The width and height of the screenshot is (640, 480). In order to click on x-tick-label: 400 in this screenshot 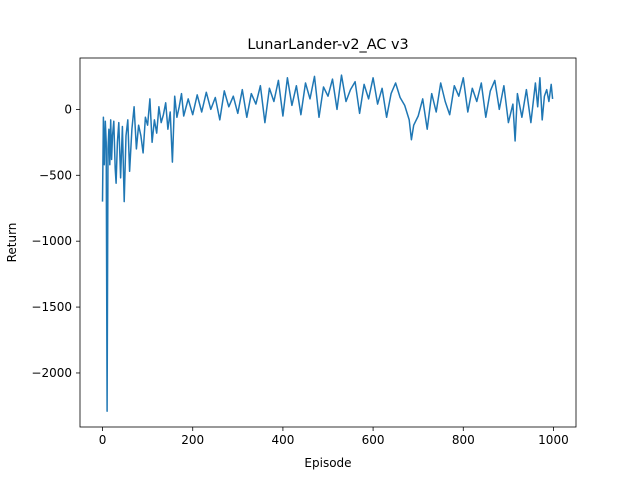, I will do `click(282, 440)`.